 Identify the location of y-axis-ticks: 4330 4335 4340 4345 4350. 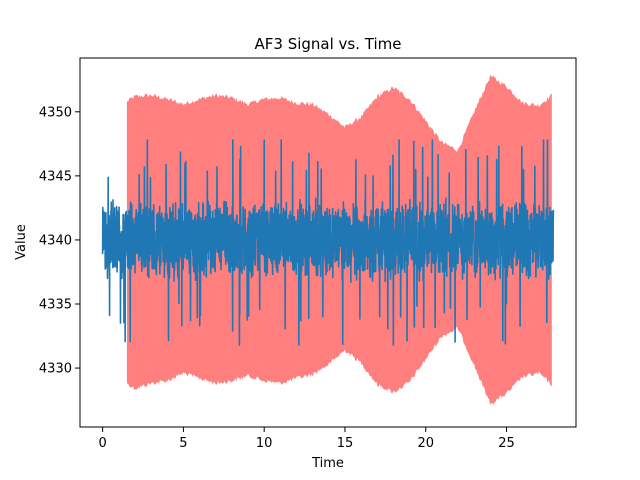
(59, 241).